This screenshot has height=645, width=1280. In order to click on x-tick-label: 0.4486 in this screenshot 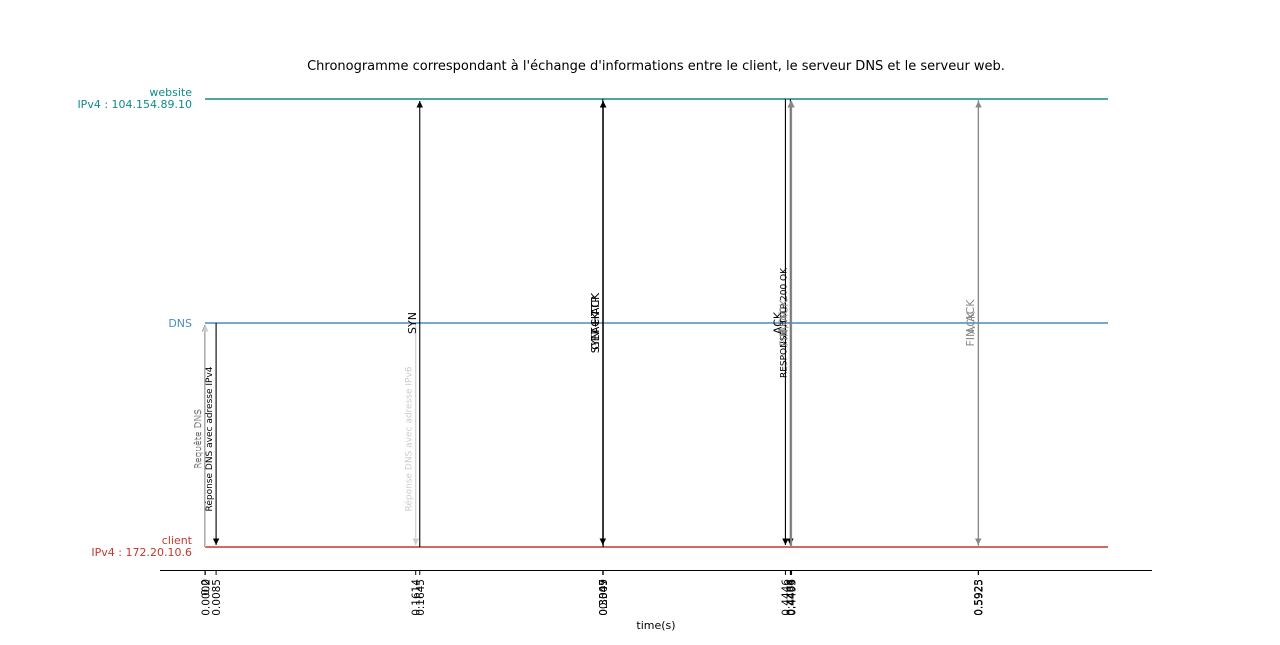, I will do `click(792, 597)`.